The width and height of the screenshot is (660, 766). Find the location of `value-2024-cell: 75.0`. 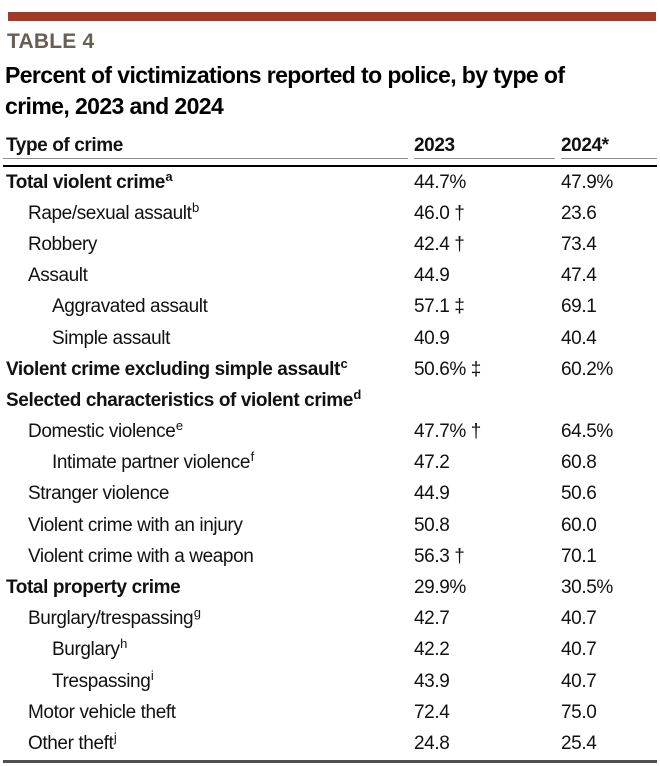

value-2024-cell: 75.0 is located at coordinates (579, 712).